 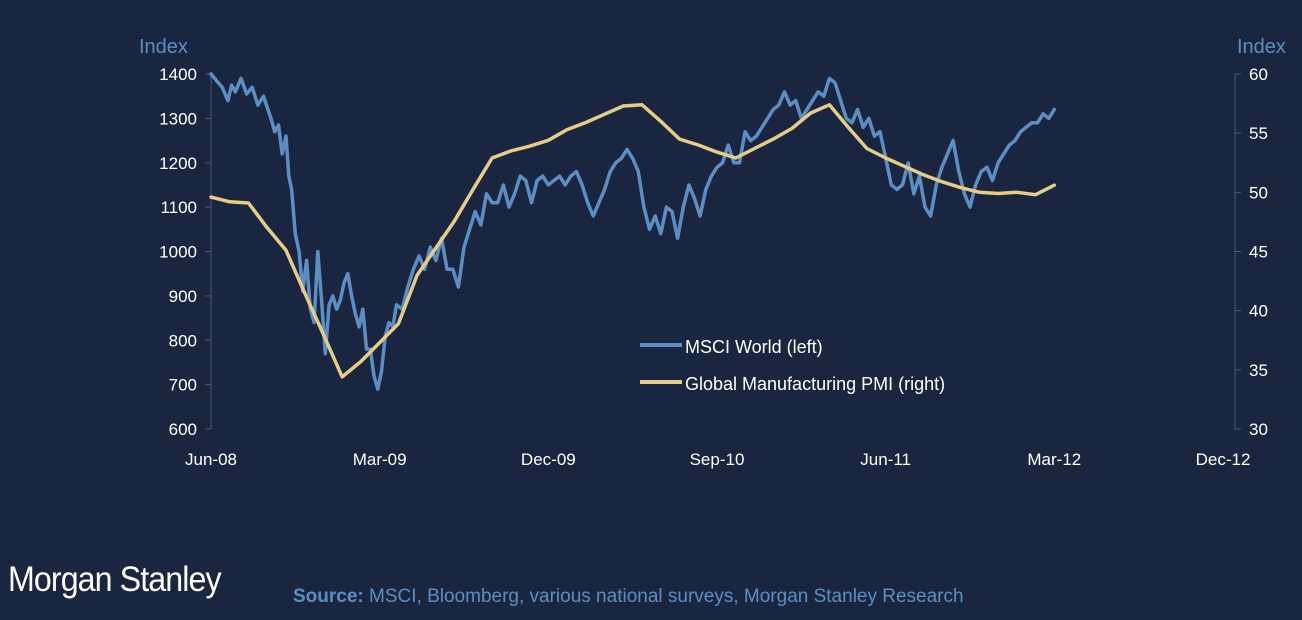 What do you see at coordinates (815, 384) in the screenshot?
I see `legend-label-pmi: Global Manufacturing PMI (right)` at bounding box center [815, 384].